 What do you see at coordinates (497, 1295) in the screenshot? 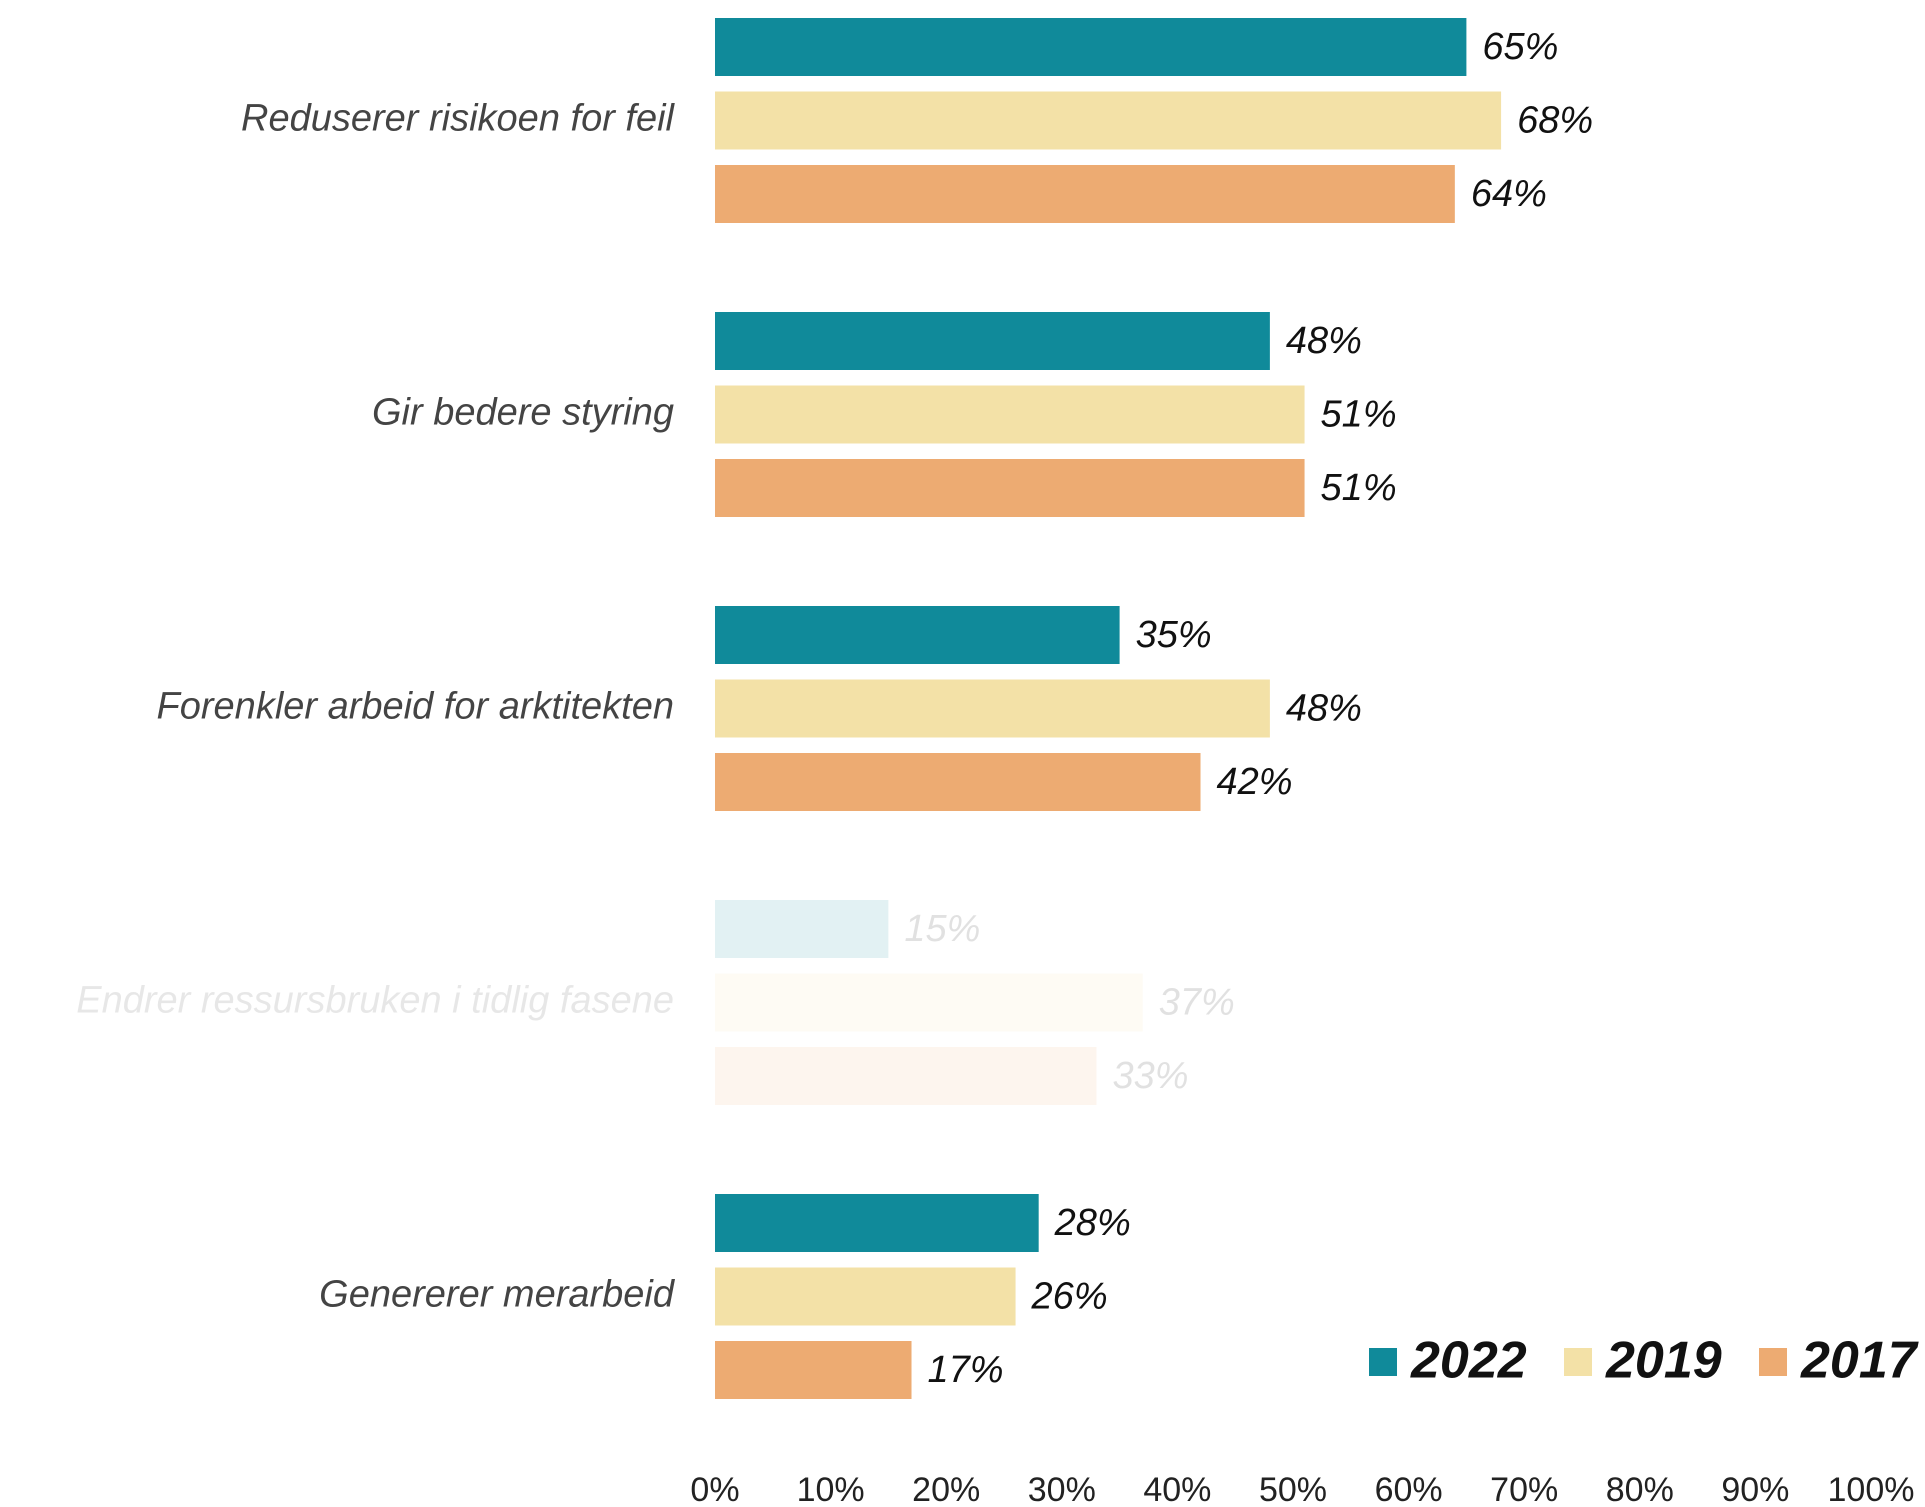
I see `category-label: Genererer merarbeid` at bounding box center [497, 1295].